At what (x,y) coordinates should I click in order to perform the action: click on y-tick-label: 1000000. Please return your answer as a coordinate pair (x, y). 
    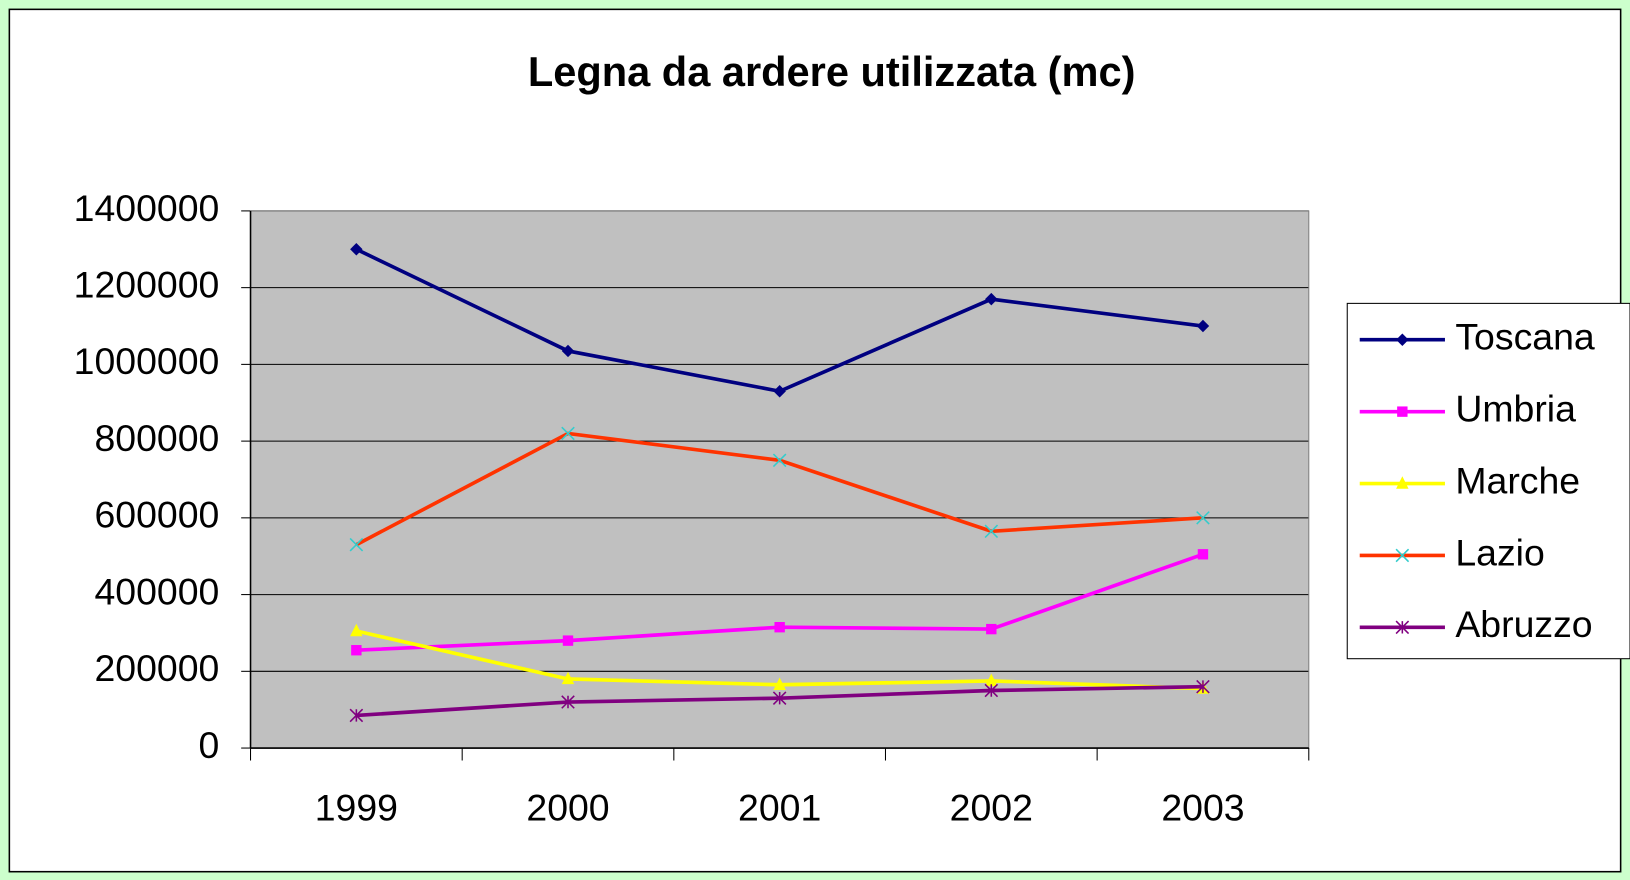
    Looking at the image, I should click on (147, 361).